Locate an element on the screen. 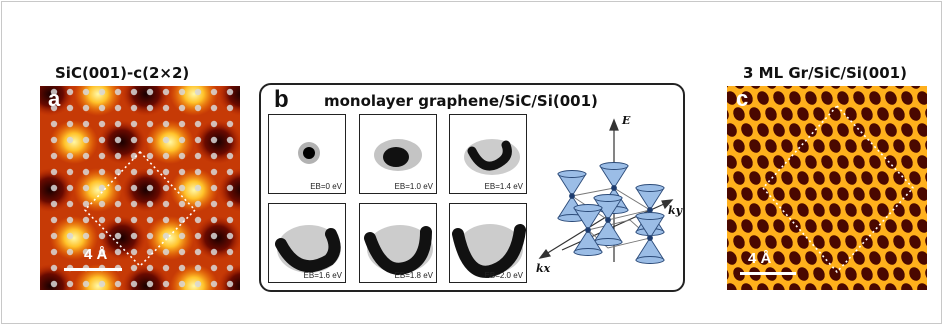 The width and height of the screenshot is (945, 327). panel-a-letter: a is located at coordinates (54, 98).